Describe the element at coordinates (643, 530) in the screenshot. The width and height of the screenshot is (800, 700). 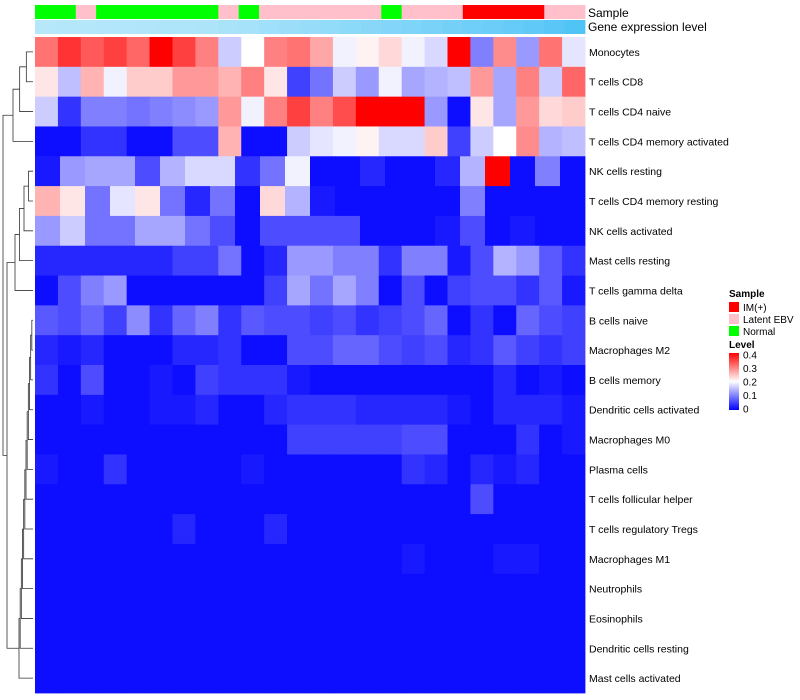
I see `row-label: T cells regulatory Tregs` at that location.